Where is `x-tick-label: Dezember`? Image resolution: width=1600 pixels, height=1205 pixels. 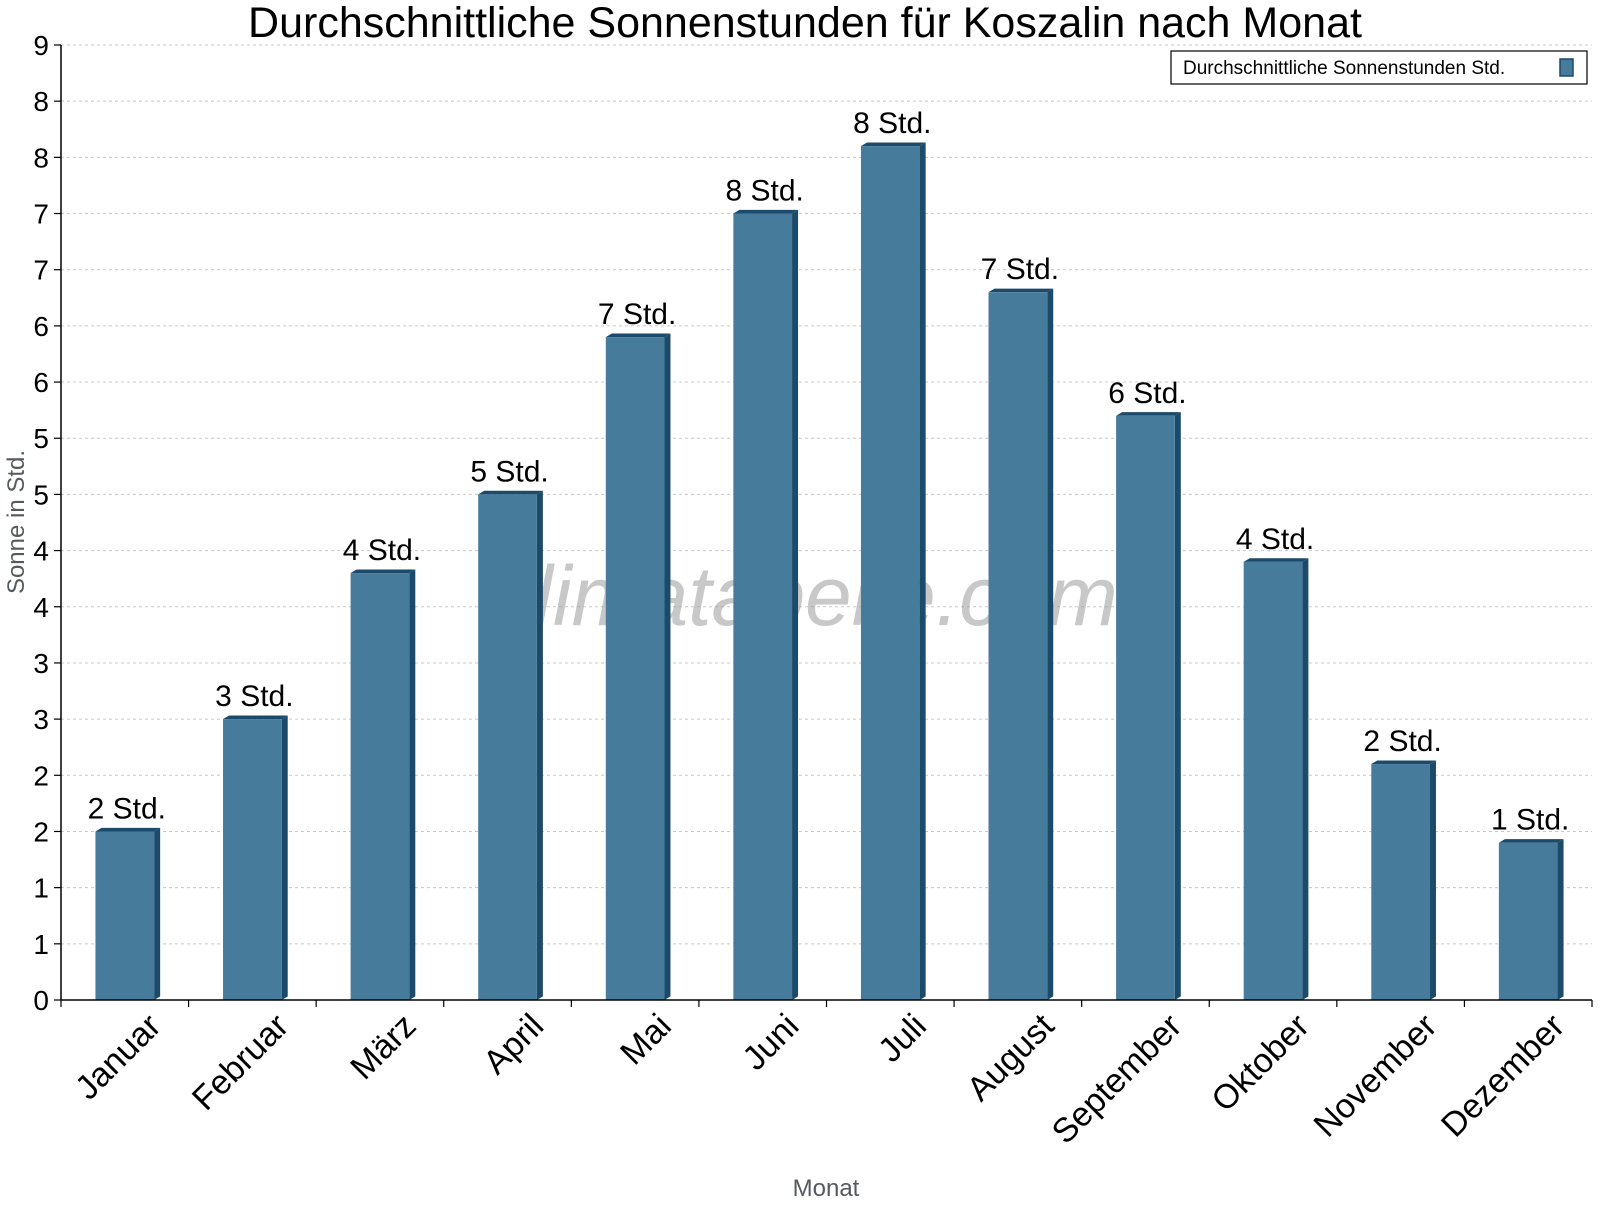 x-tick-label: Dezember is located at coordinates (1503, 1076).